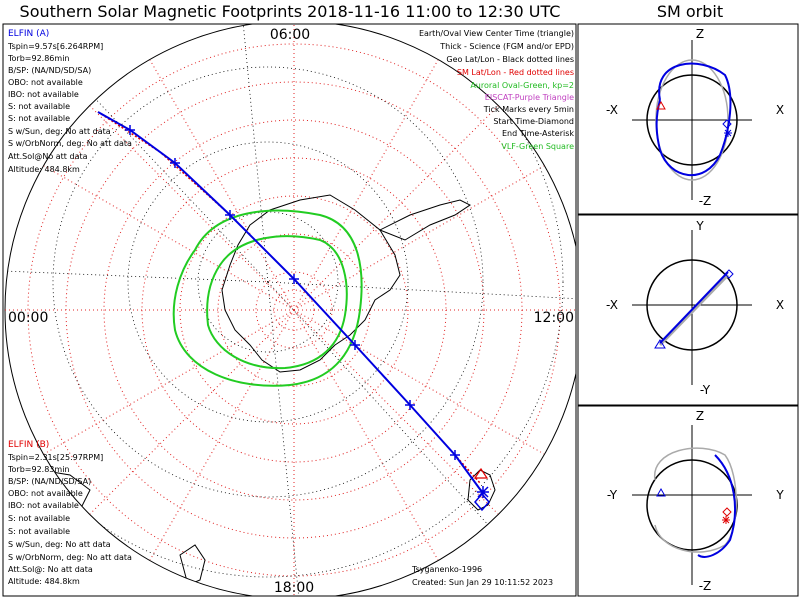 This screenshot has width=800, height=600. Describe the element at coordinates (529, 97) in the screenshot. I see `legend-item: EISCAT-Purple Triangle` at that location.